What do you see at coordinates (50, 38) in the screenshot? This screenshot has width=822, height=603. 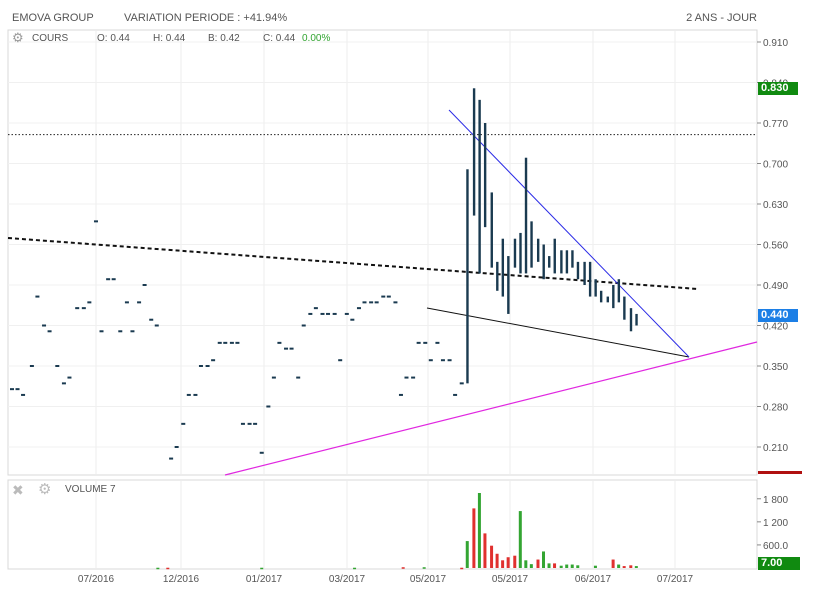 I see `price-panel-title: COURS` at bounding box center [50, 38].